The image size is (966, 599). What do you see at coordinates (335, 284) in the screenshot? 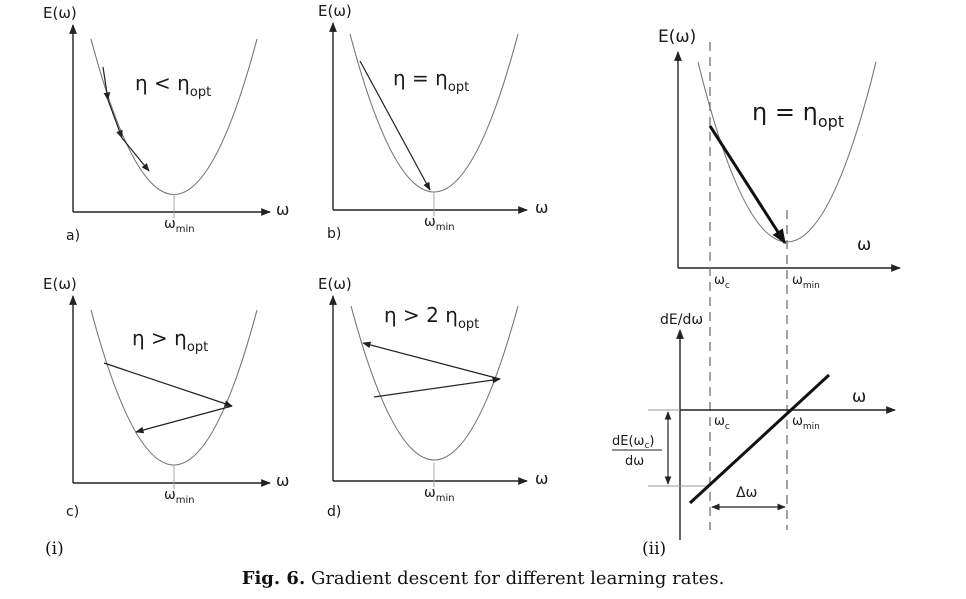
I see `panel-d-y-label: E(ω)` at bounding box center [335, 284].